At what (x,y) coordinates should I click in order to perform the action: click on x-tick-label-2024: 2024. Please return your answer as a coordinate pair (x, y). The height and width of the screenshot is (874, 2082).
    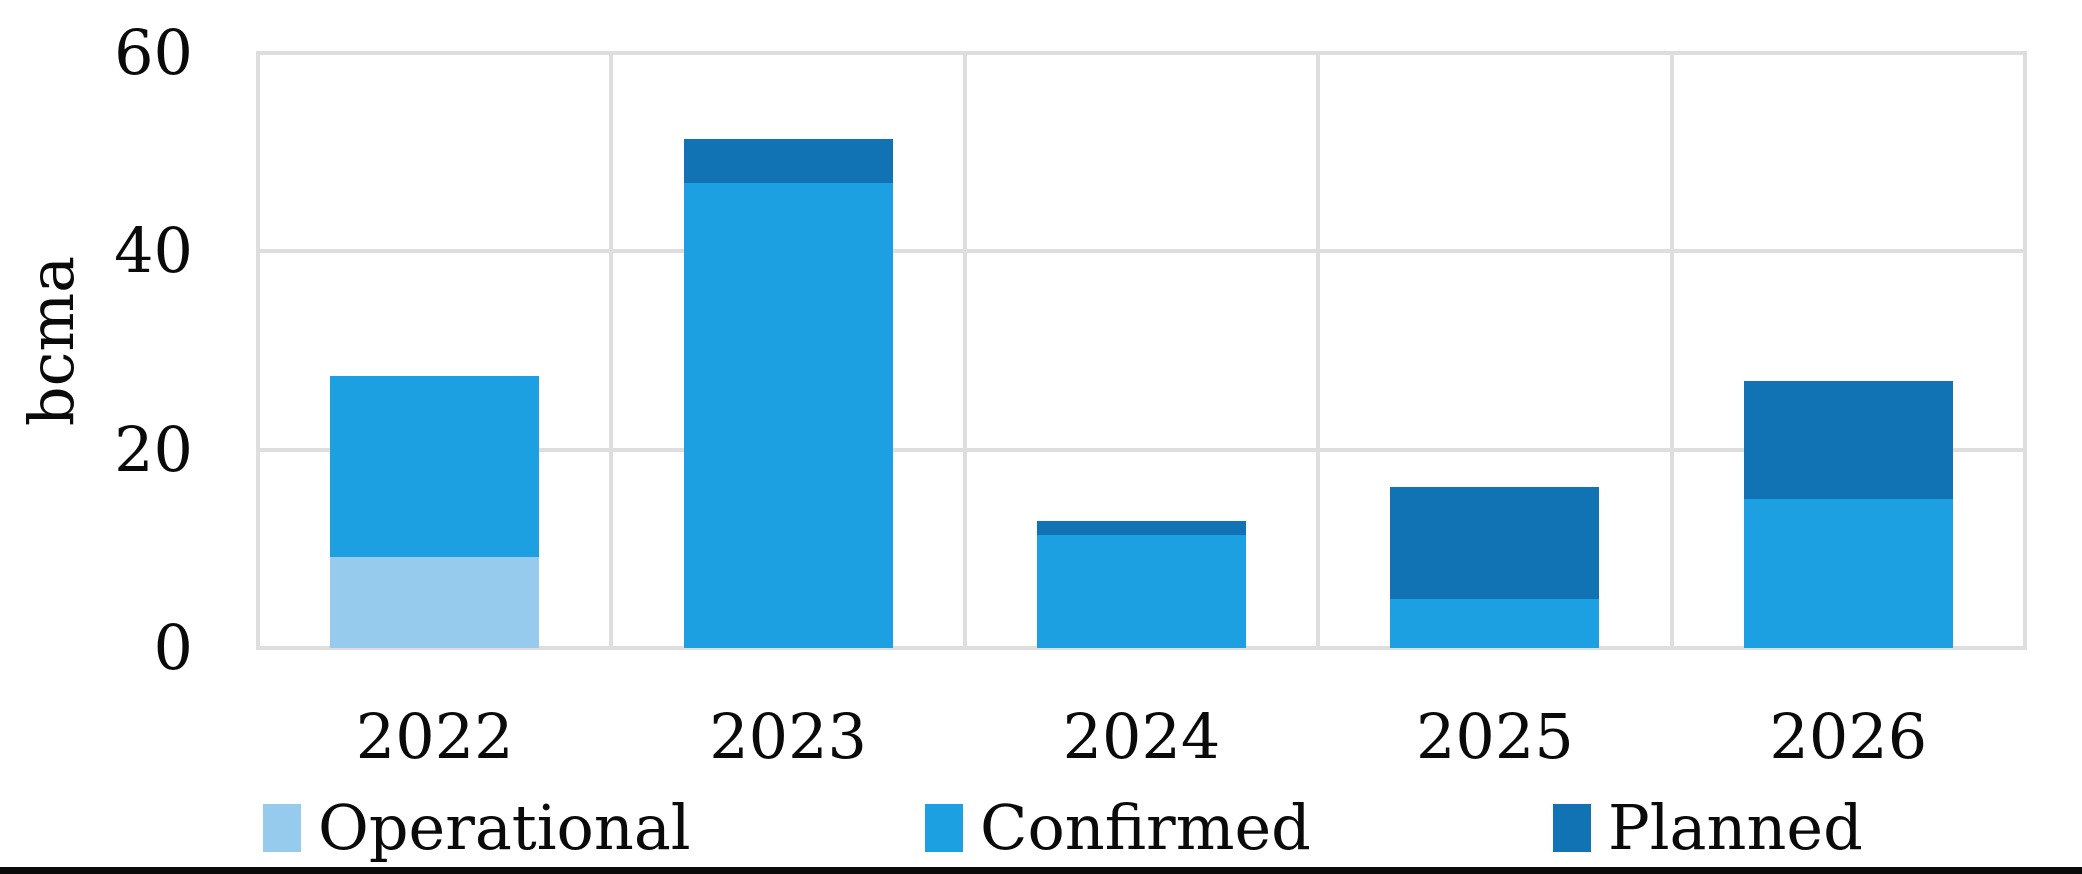
    Looking at the image, I should click on (1141, 736).